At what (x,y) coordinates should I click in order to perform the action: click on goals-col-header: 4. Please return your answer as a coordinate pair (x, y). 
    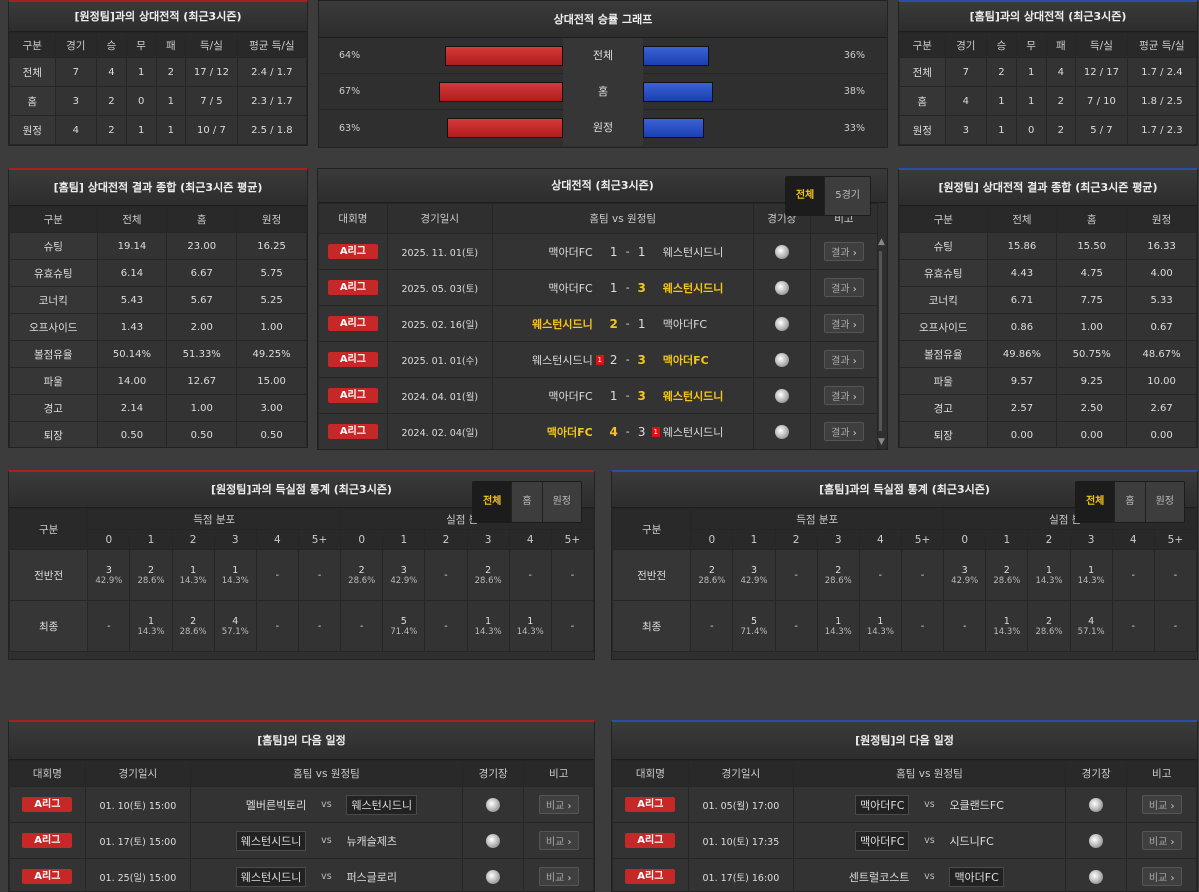
    Looking at the image, I should click on (277, 539).